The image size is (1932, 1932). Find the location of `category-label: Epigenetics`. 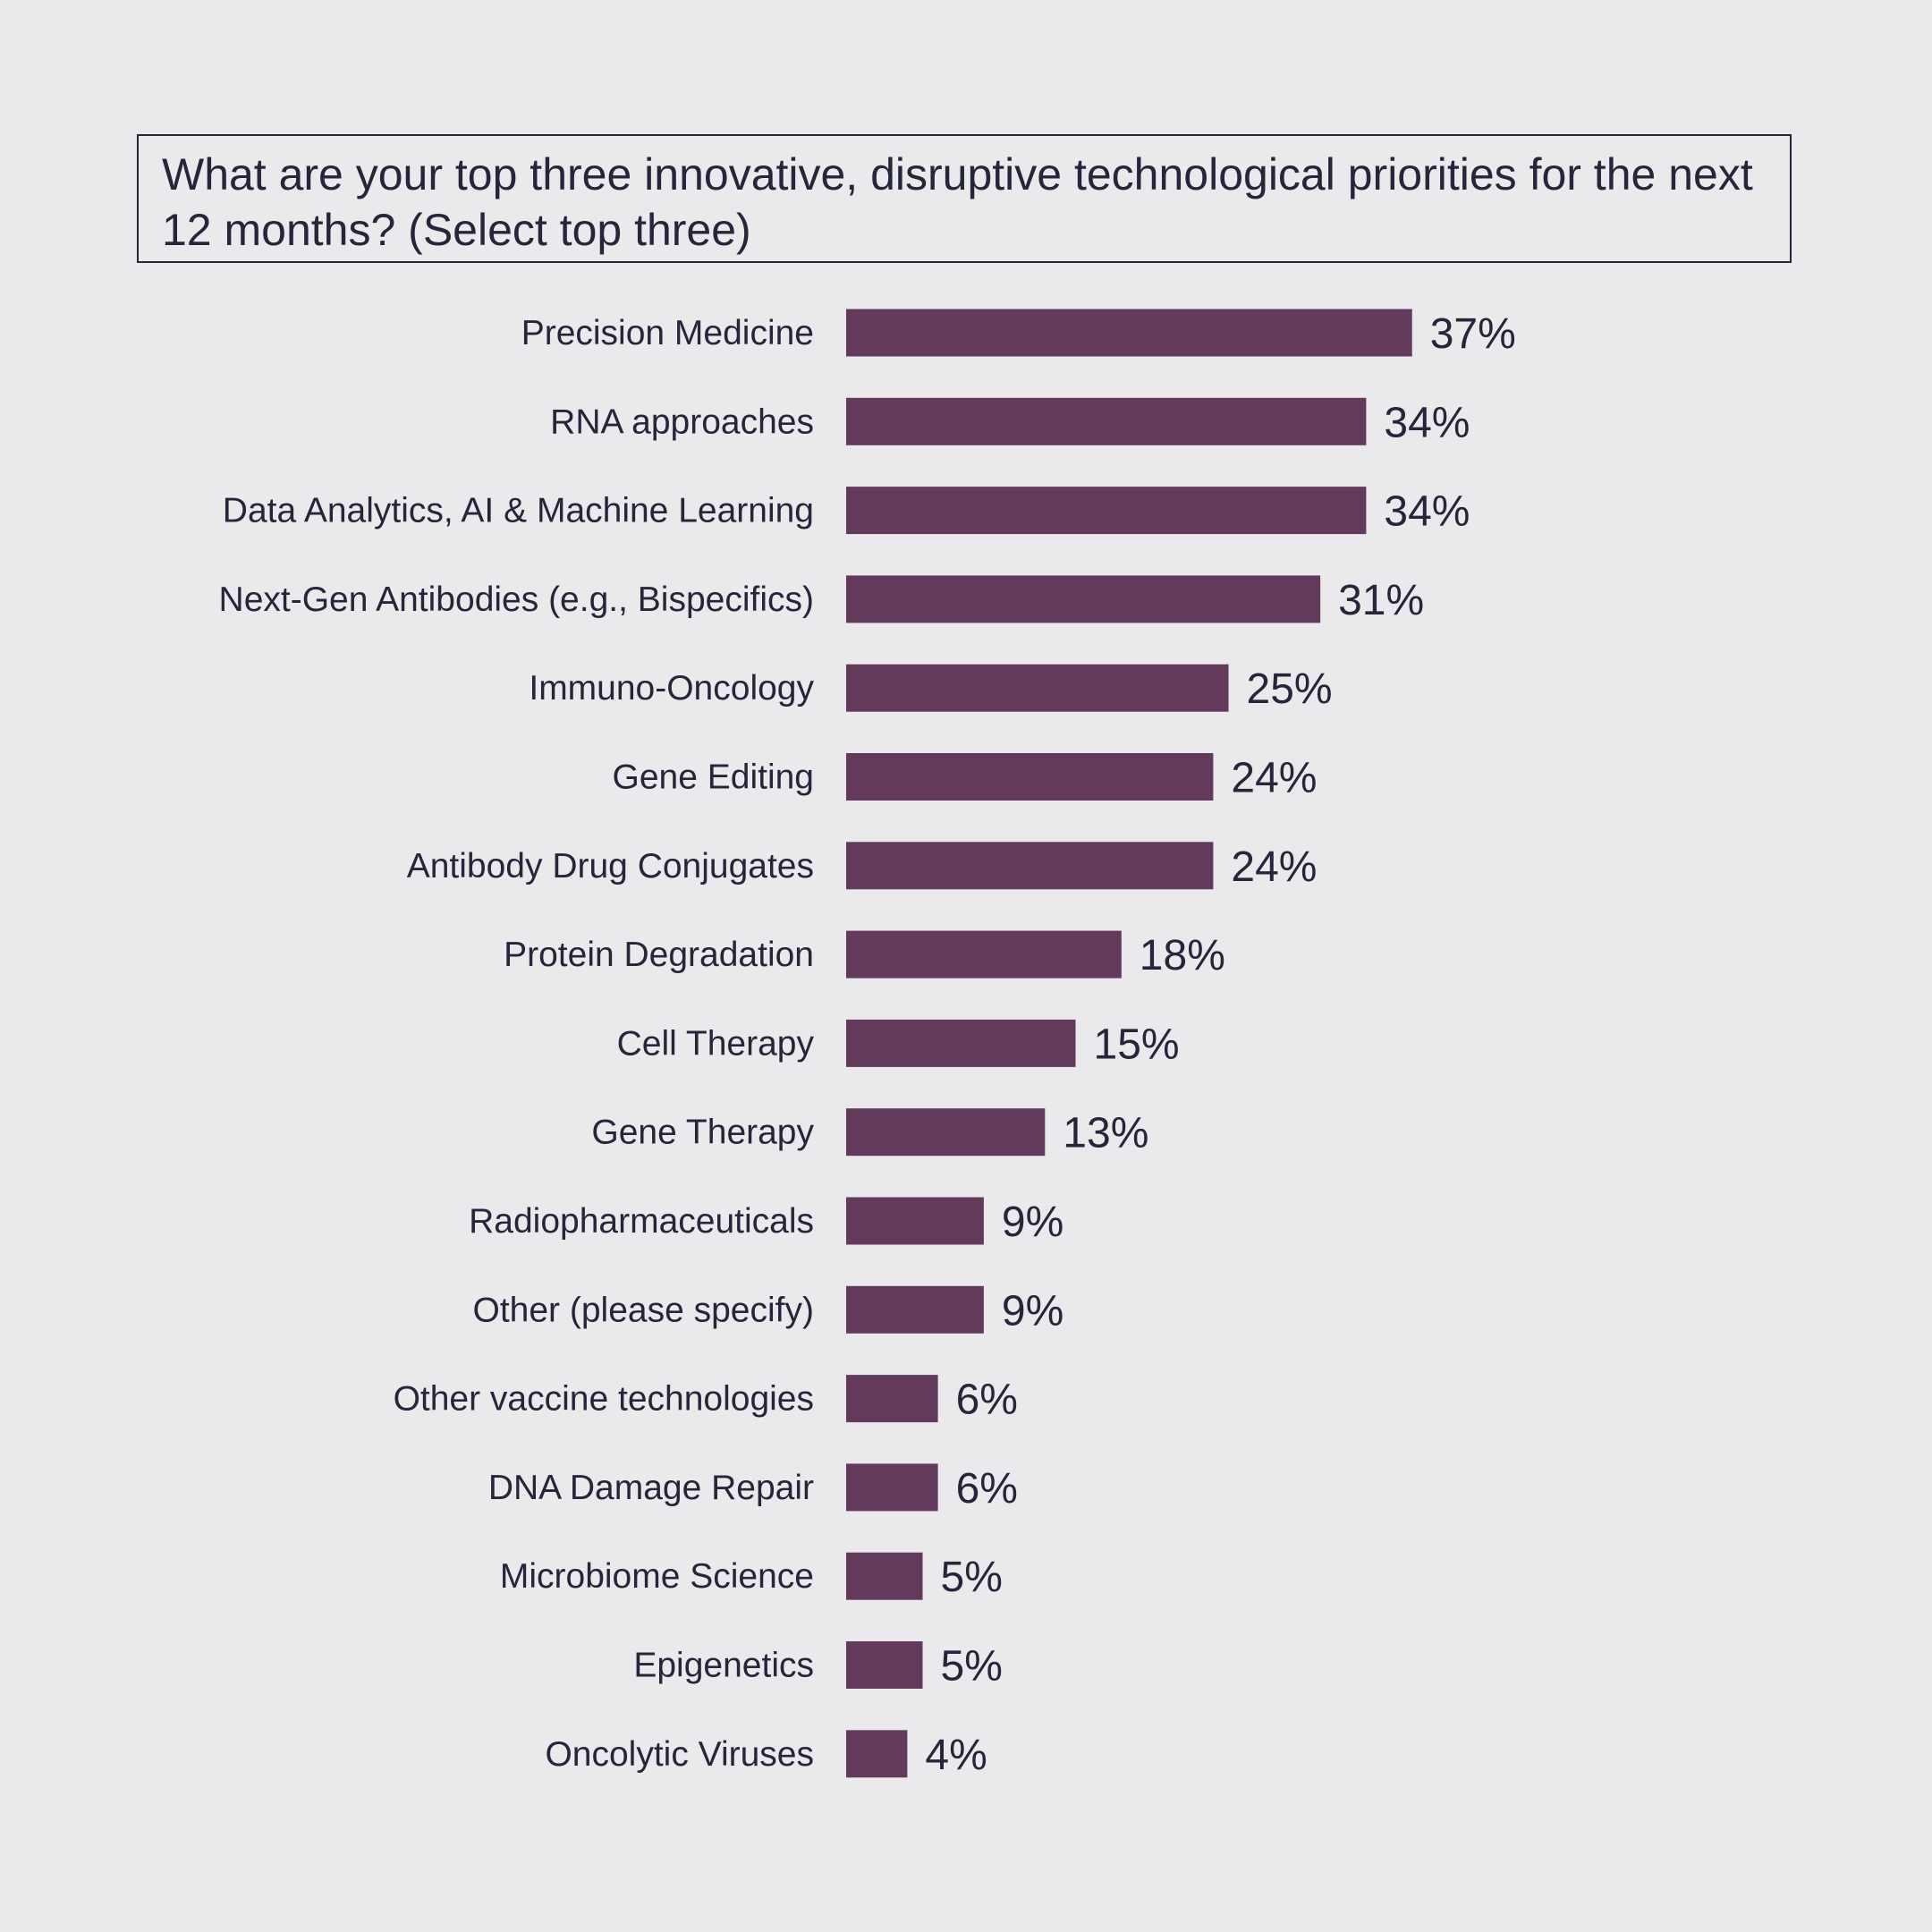

category-label: Epigenetics is located at coordinates (723, 1666).